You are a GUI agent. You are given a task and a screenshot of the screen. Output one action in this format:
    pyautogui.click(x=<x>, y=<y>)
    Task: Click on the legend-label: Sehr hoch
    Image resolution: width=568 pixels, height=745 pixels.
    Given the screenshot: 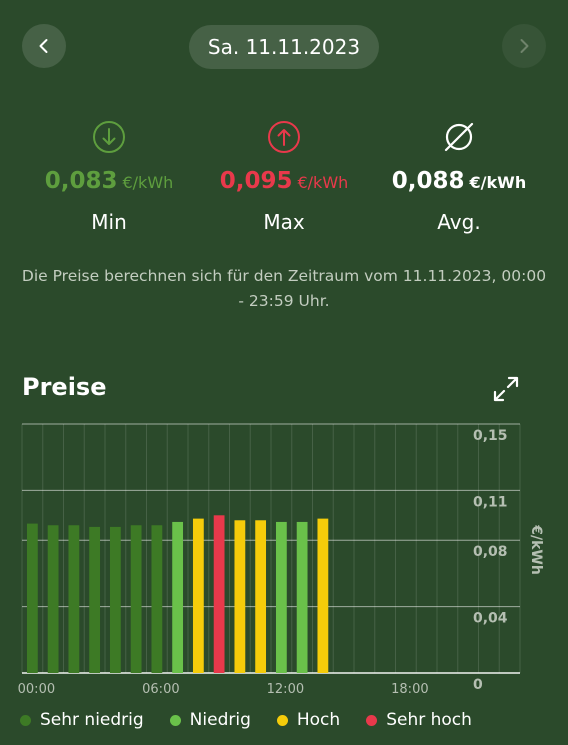 What is the action you would take?
    pyautogui.click(x=429, y=720)
    